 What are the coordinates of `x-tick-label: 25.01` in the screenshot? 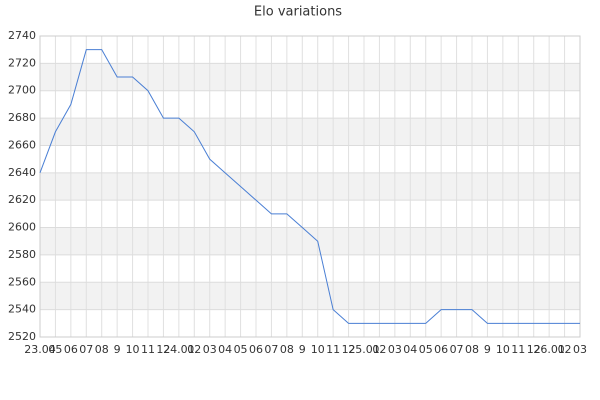 It's located at (364, 349).